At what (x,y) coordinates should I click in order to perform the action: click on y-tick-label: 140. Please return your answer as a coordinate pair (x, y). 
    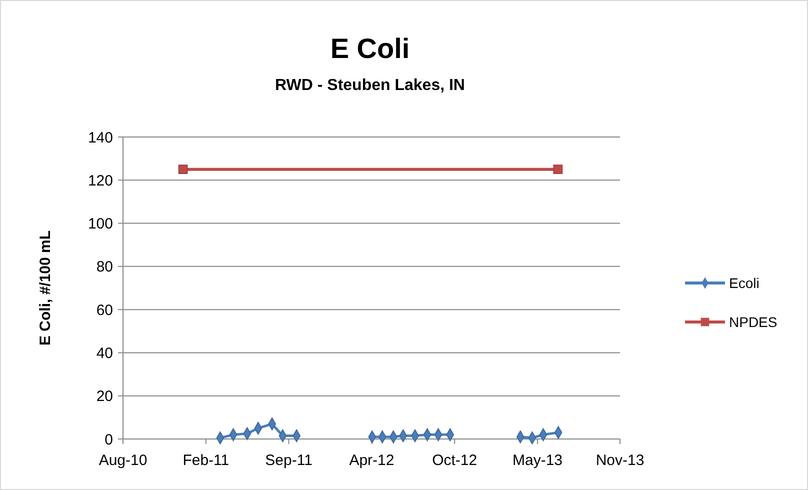
    Looking at the image, I should click on (100, 137).